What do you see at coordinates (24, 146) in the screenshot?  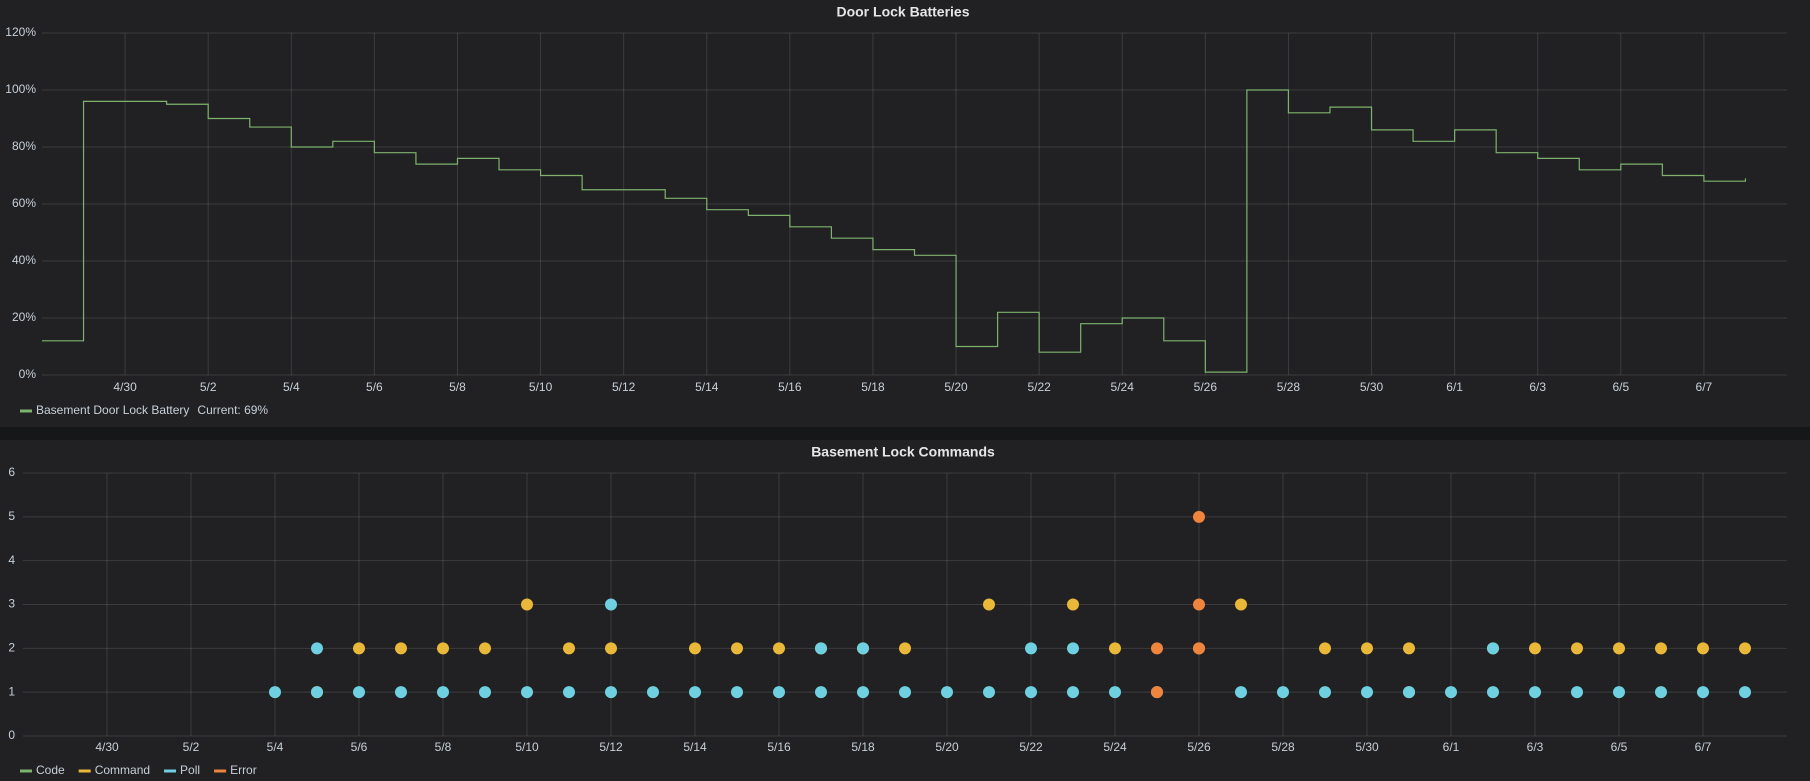 I see `y-tick-label: 80%` at bounding box center [24, 146].